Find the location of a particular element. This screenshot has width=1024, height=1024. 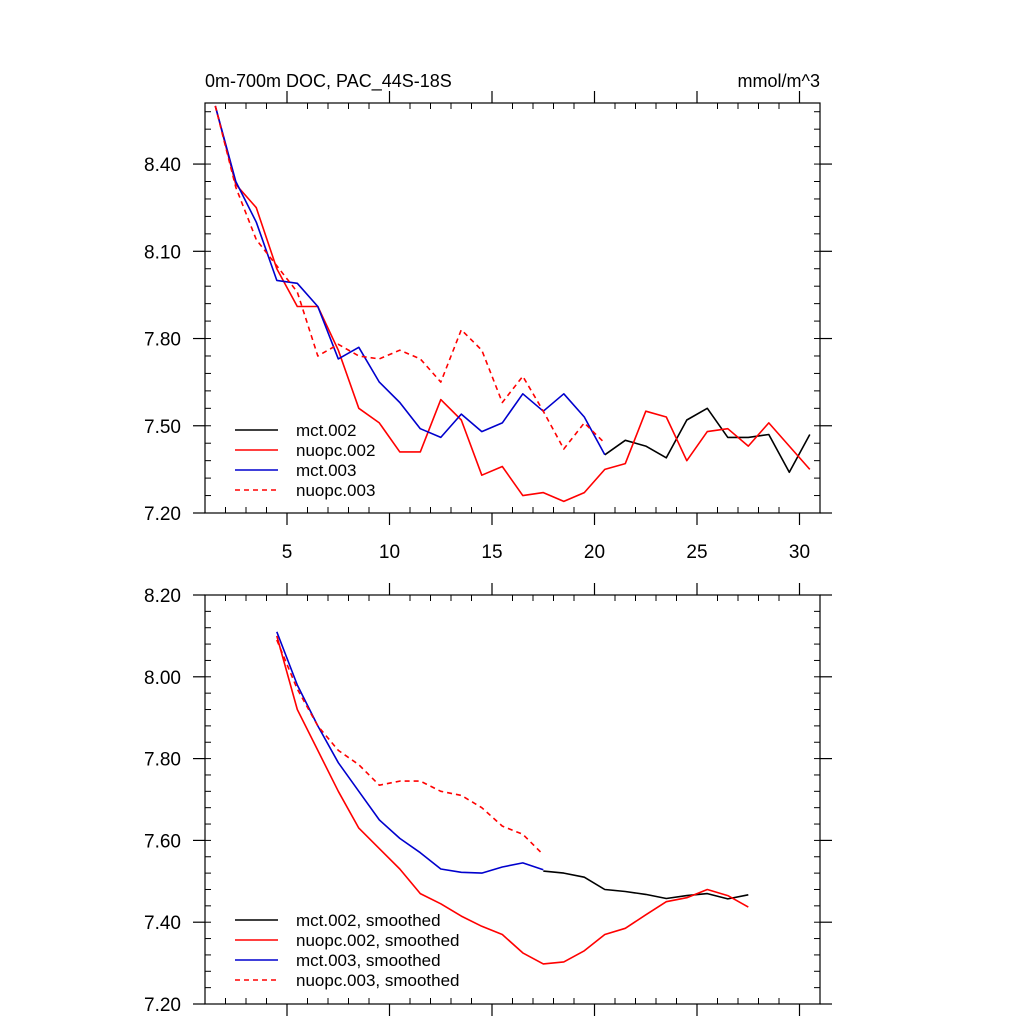

units-label: mmol/m^3 is located at coordinates (779, 81).